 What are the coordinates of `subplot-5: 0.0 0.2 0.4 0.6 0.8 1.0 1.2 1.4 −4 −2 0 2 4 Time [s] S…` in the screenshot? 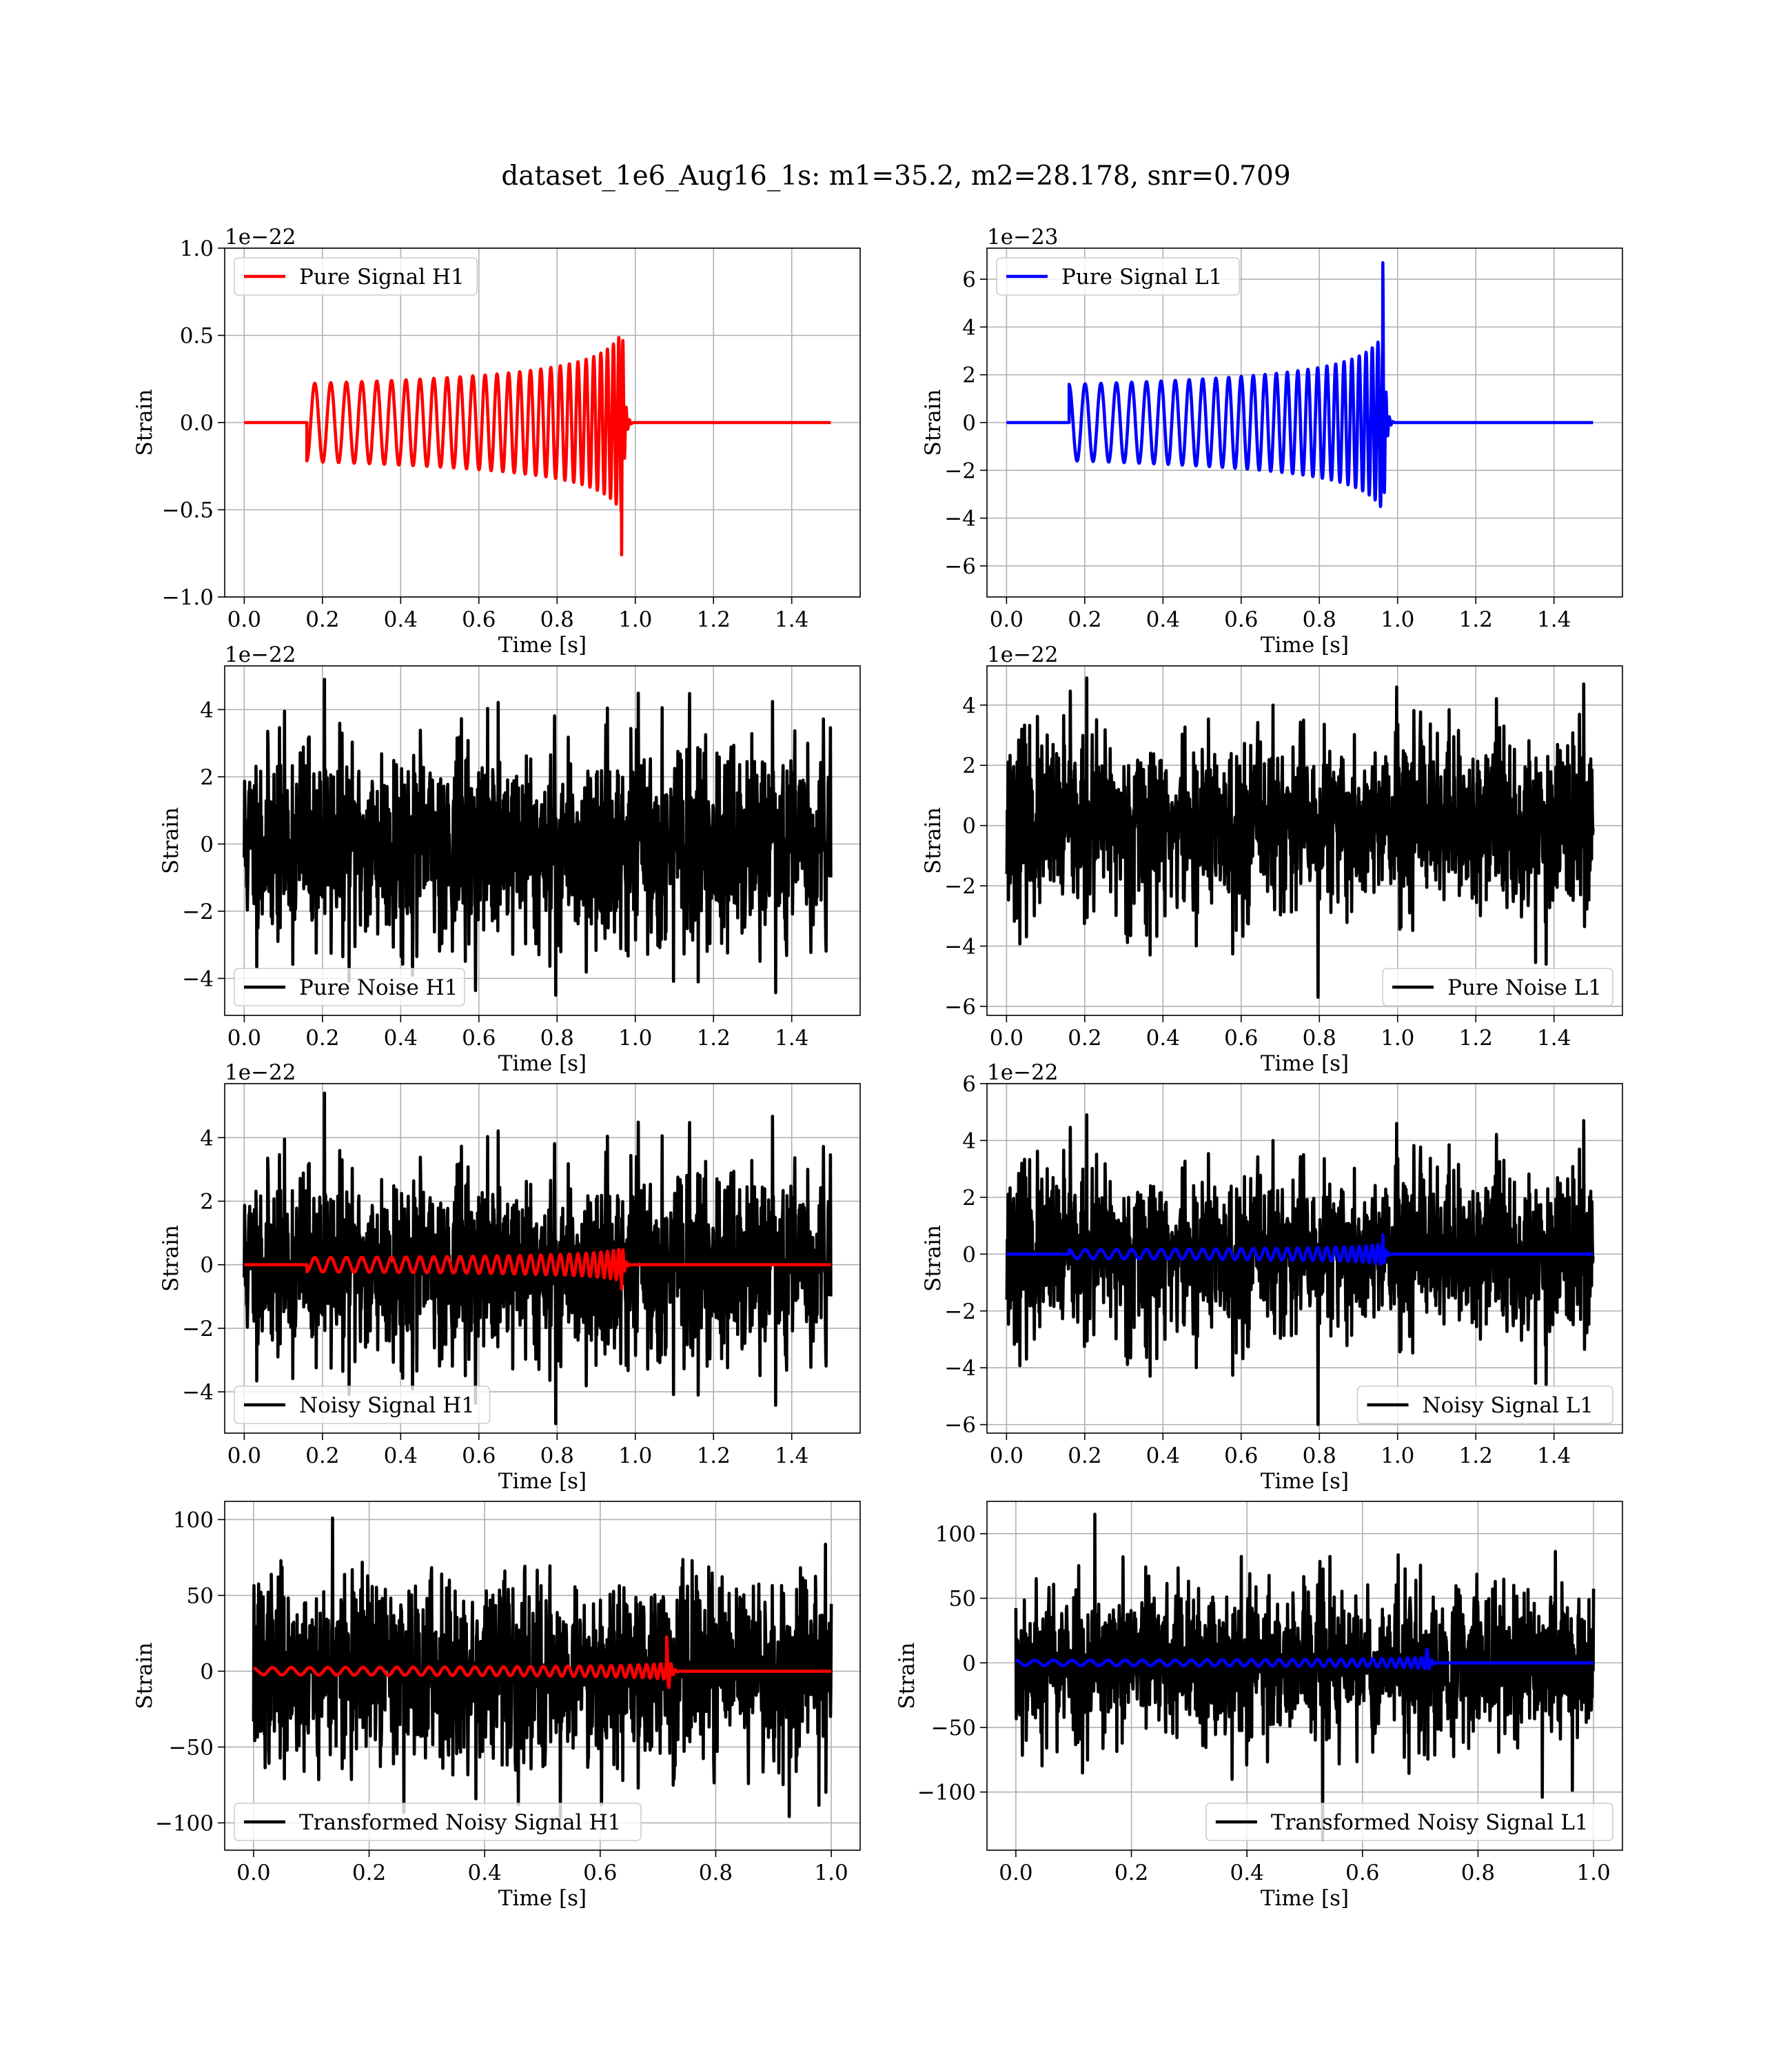 It's located at (510, 1277).